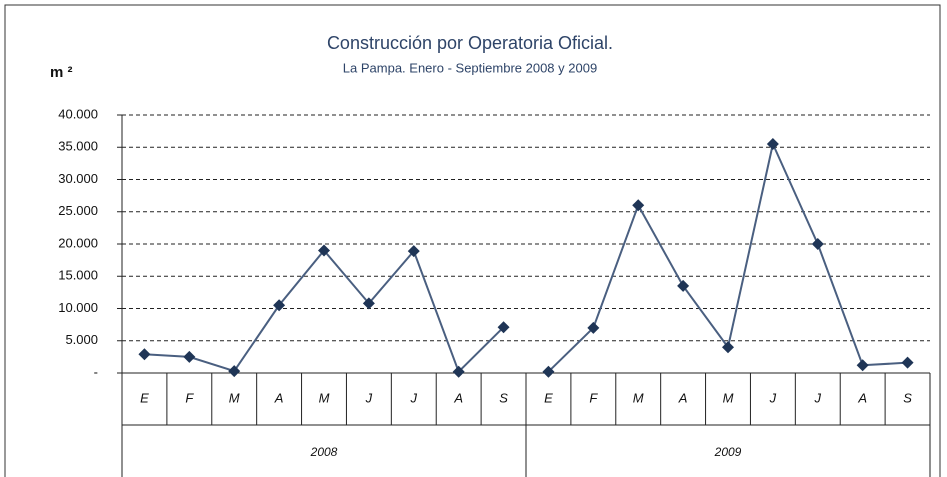 The image size is (947, 477). Describe the element at coordinates (96, 371) in the screenshot. I see `y-tick-label: -` at that location.